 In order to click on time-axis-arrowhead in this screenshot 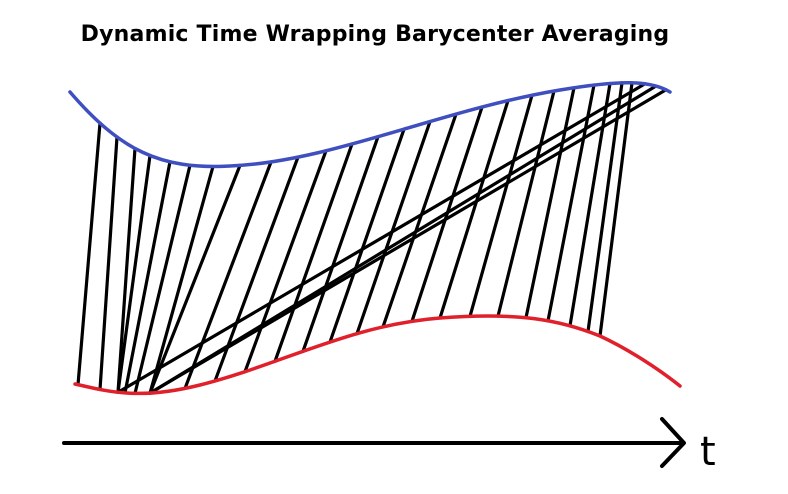, I will do `click(673, 442)`.